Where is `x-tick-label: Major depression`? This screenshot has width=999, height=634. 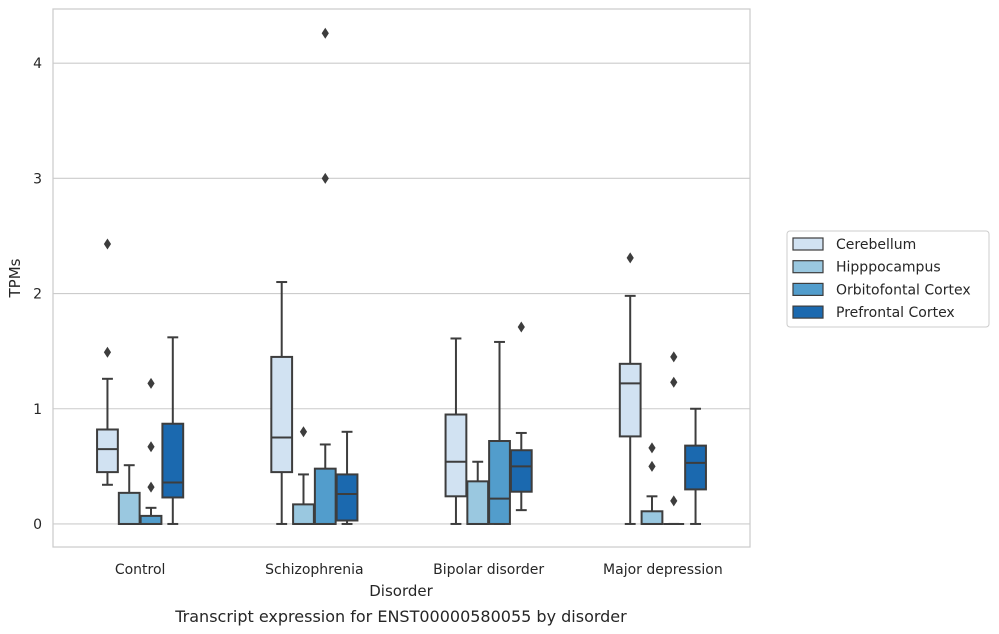 x-tick-label: Major depression is located at coordinates (663, 570).